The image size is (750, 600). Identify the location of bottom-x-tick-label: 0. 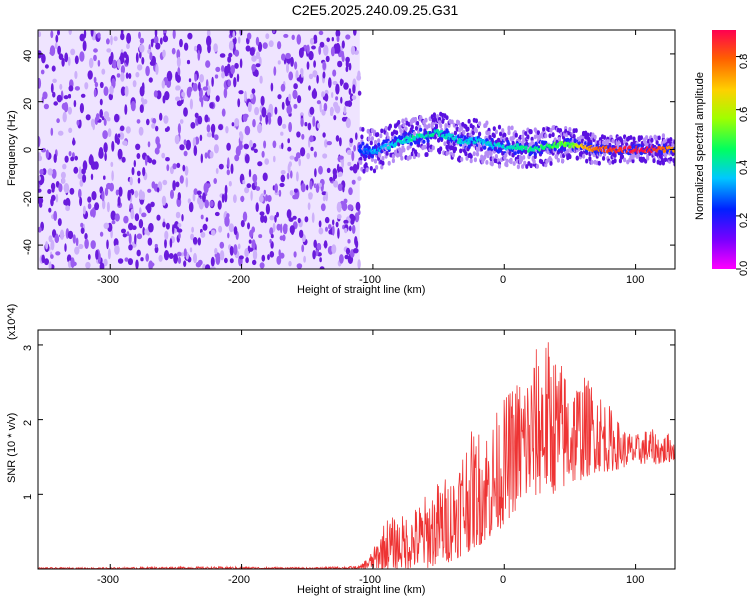
(503, 580).